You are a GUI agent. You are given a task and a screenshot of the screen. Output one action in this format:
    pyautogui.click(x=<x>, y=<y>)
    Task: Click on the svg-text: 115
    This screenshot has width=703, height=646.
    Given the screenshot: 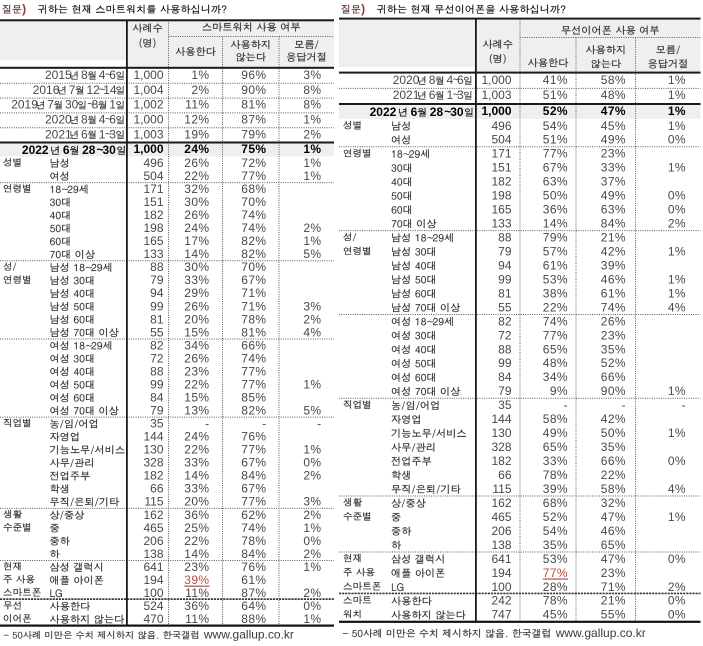 What is the action you would take?
    pyautogui.click(x=153, y=502)
    